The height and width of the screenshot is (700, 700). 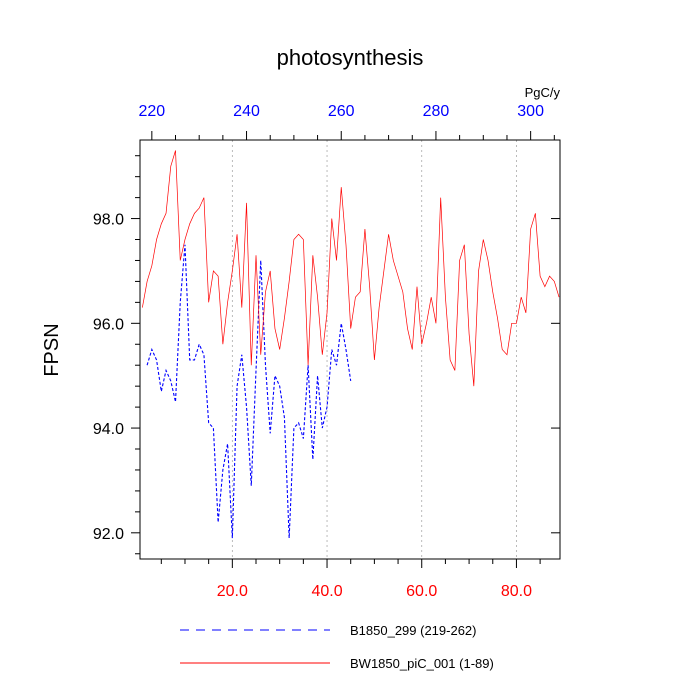 What do you see at coordinates (232, 591) in the screenshot?
I see `x-tick-label-0: 20.0` at bounding box center [232, 591].